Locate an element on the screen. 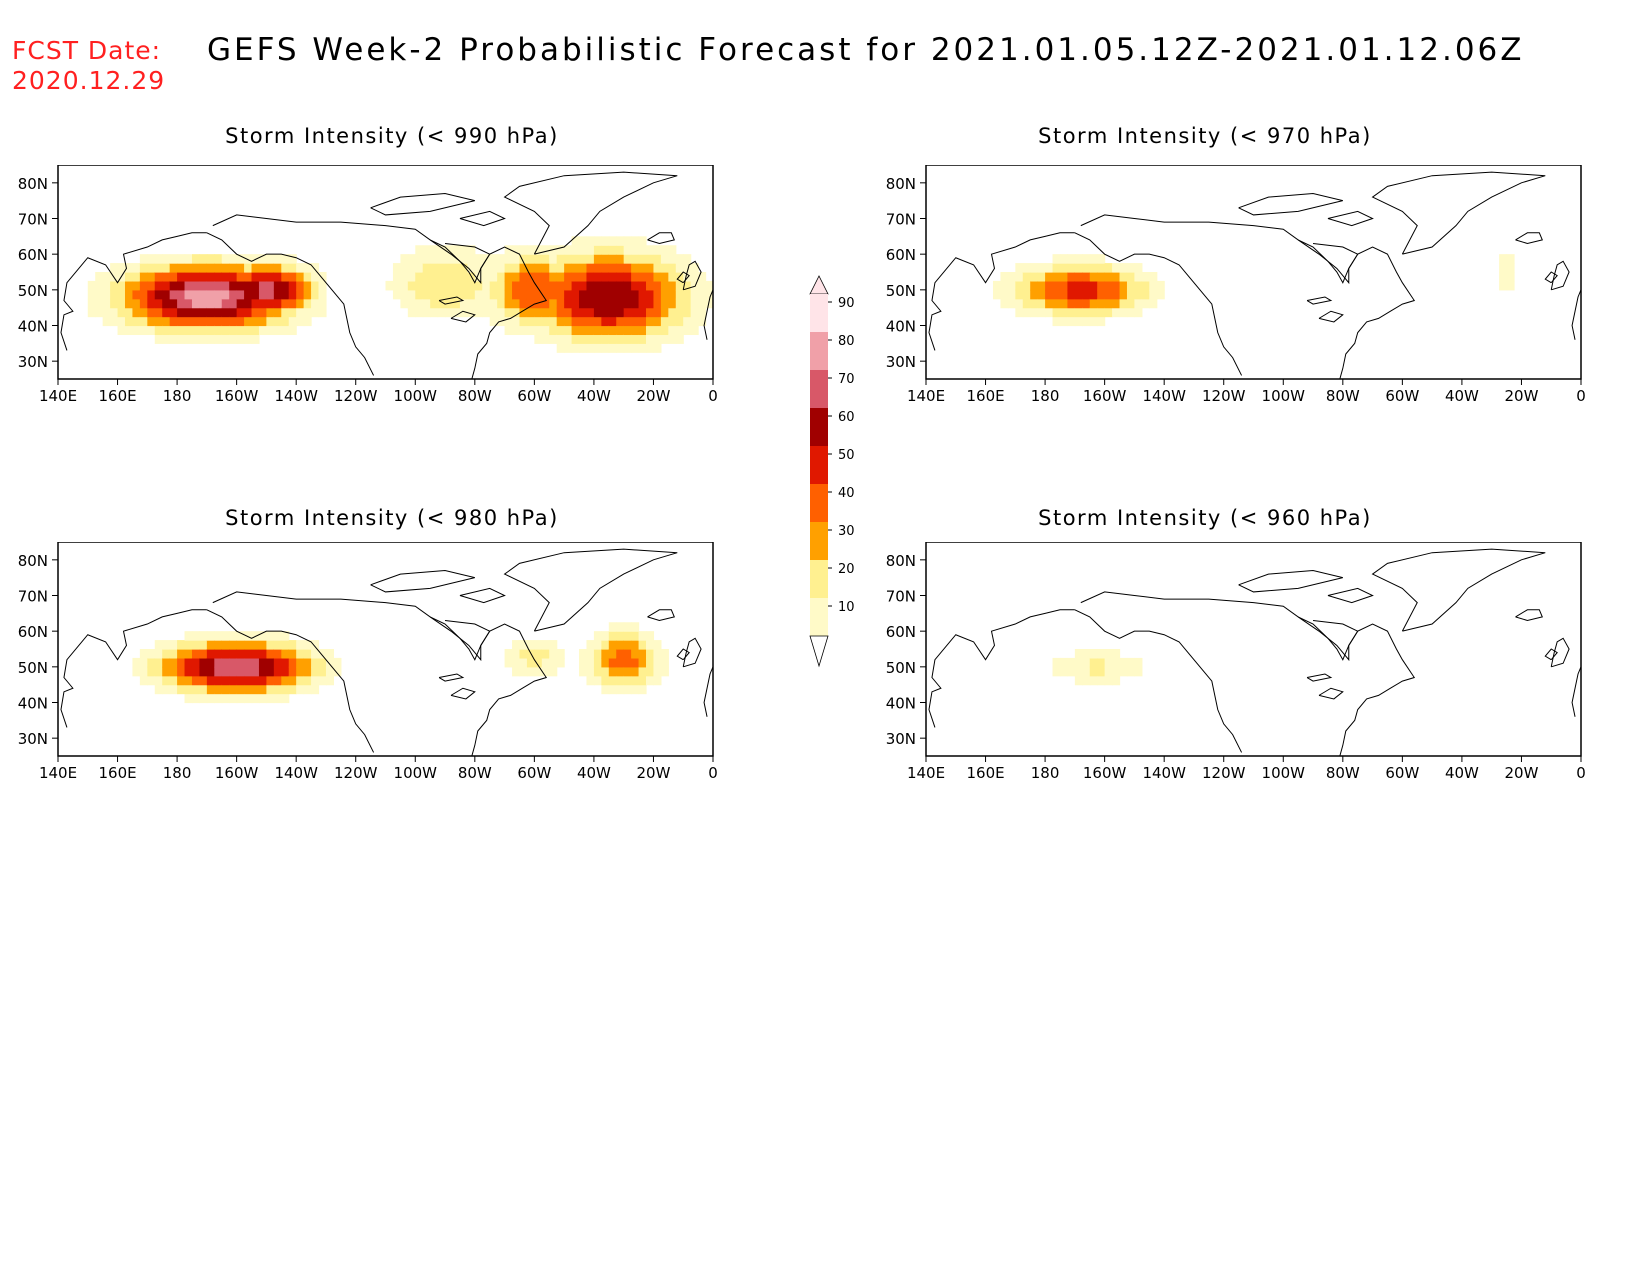 Image resolution: width=1650 pixels, height=1275 pixels. lon-tick-label: 120W is located at coordinates (356, 396).